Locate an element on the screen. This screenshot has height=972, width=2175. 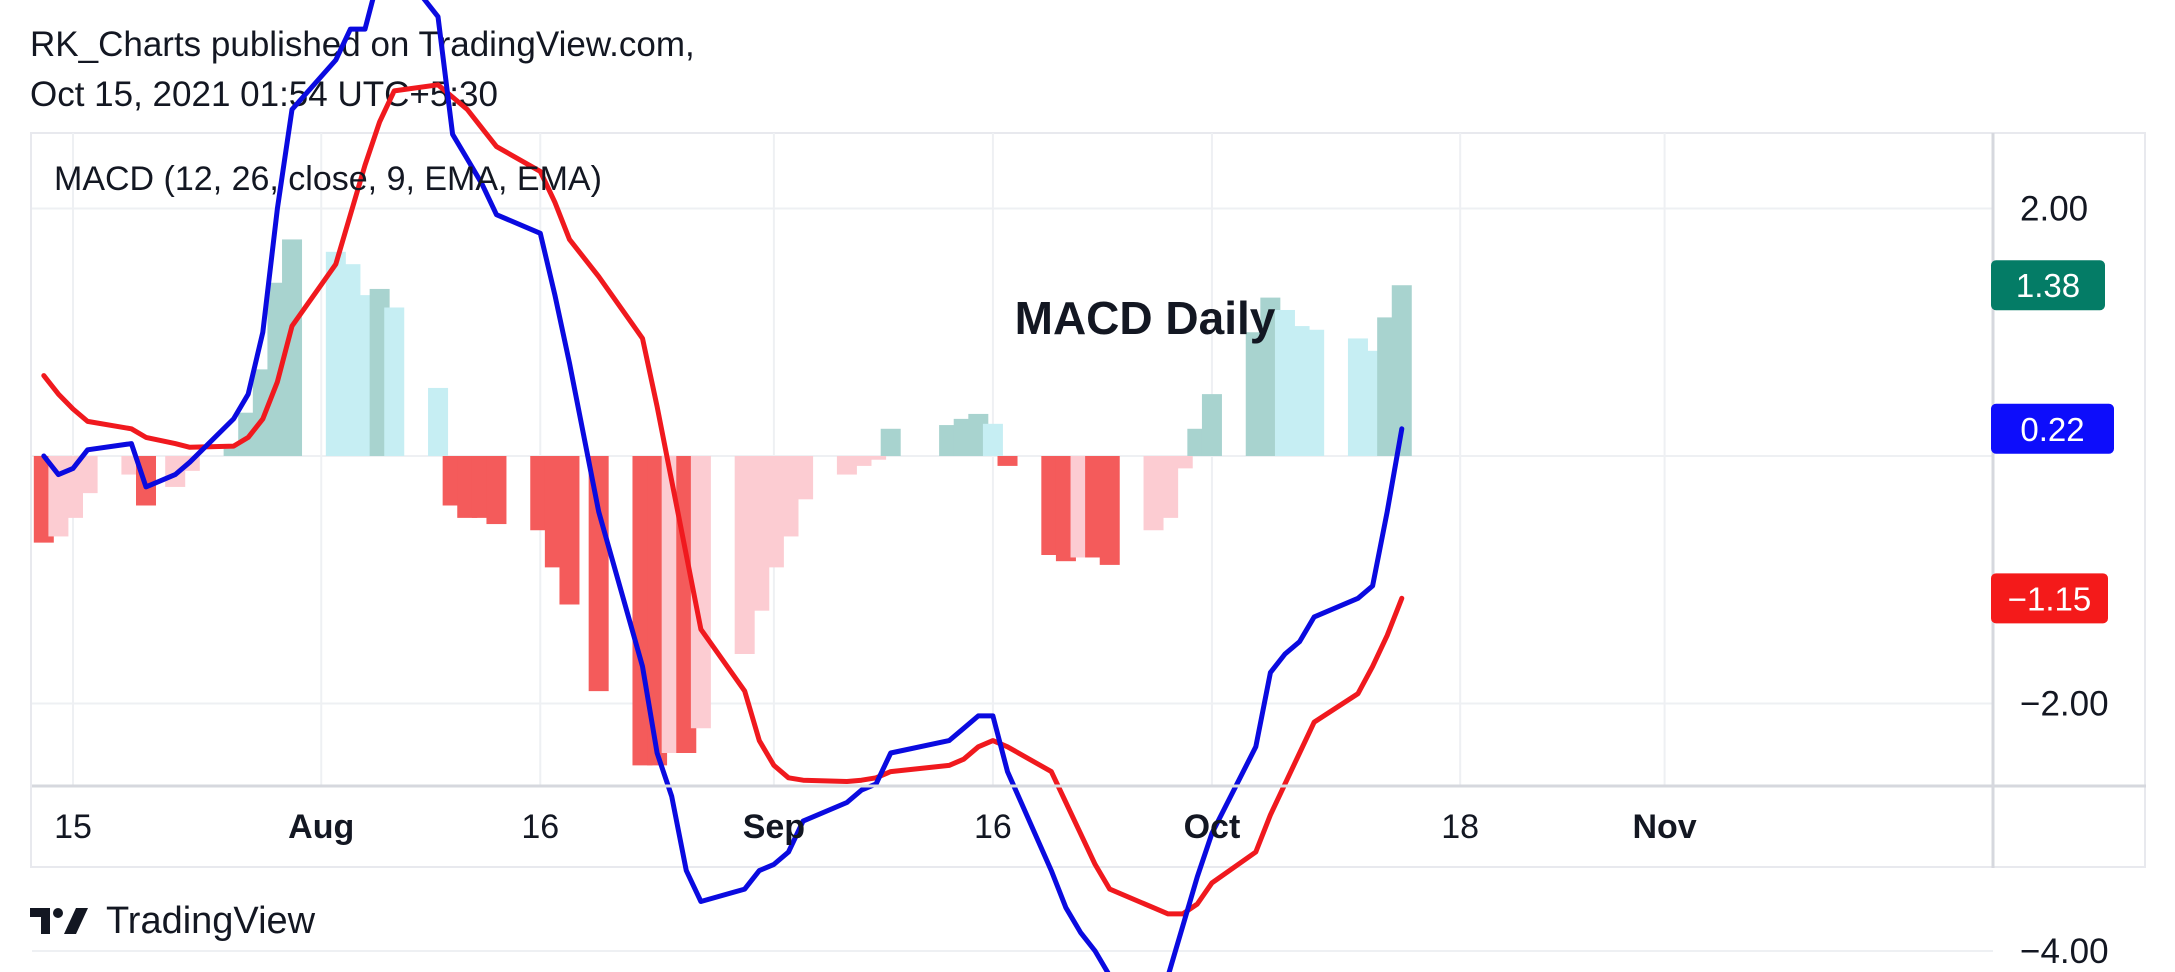
x-tick-label: Aug is located at coordinates (321, 827).